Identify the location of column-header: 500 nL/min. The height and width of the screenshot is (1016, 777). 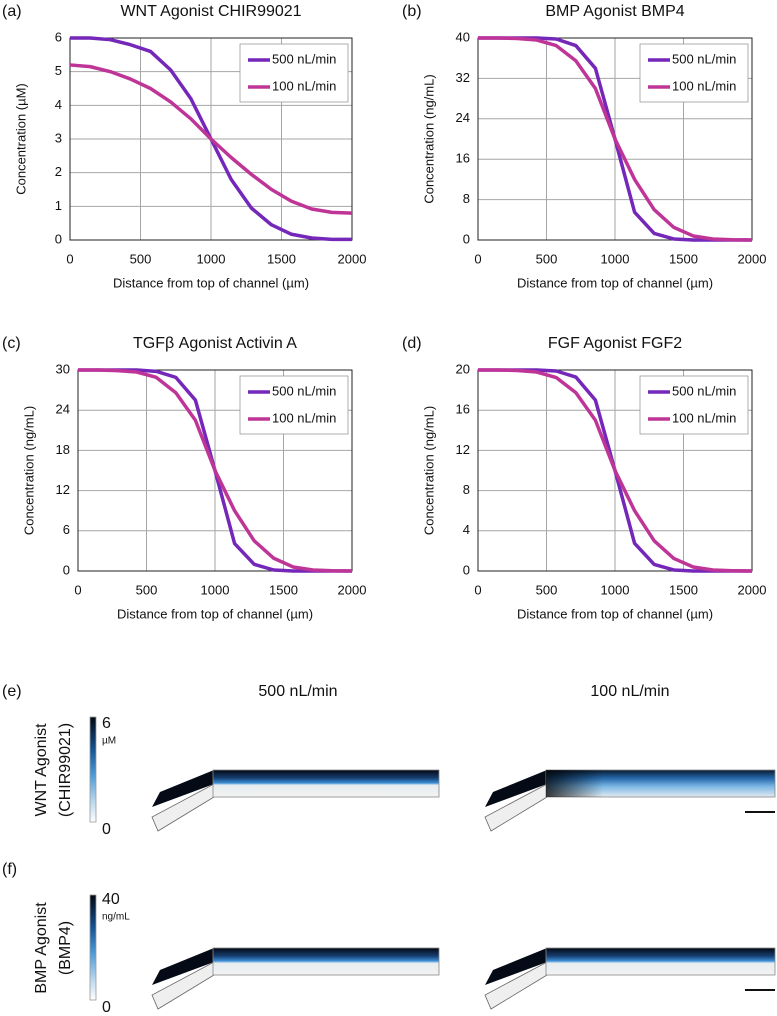
(297, 691).